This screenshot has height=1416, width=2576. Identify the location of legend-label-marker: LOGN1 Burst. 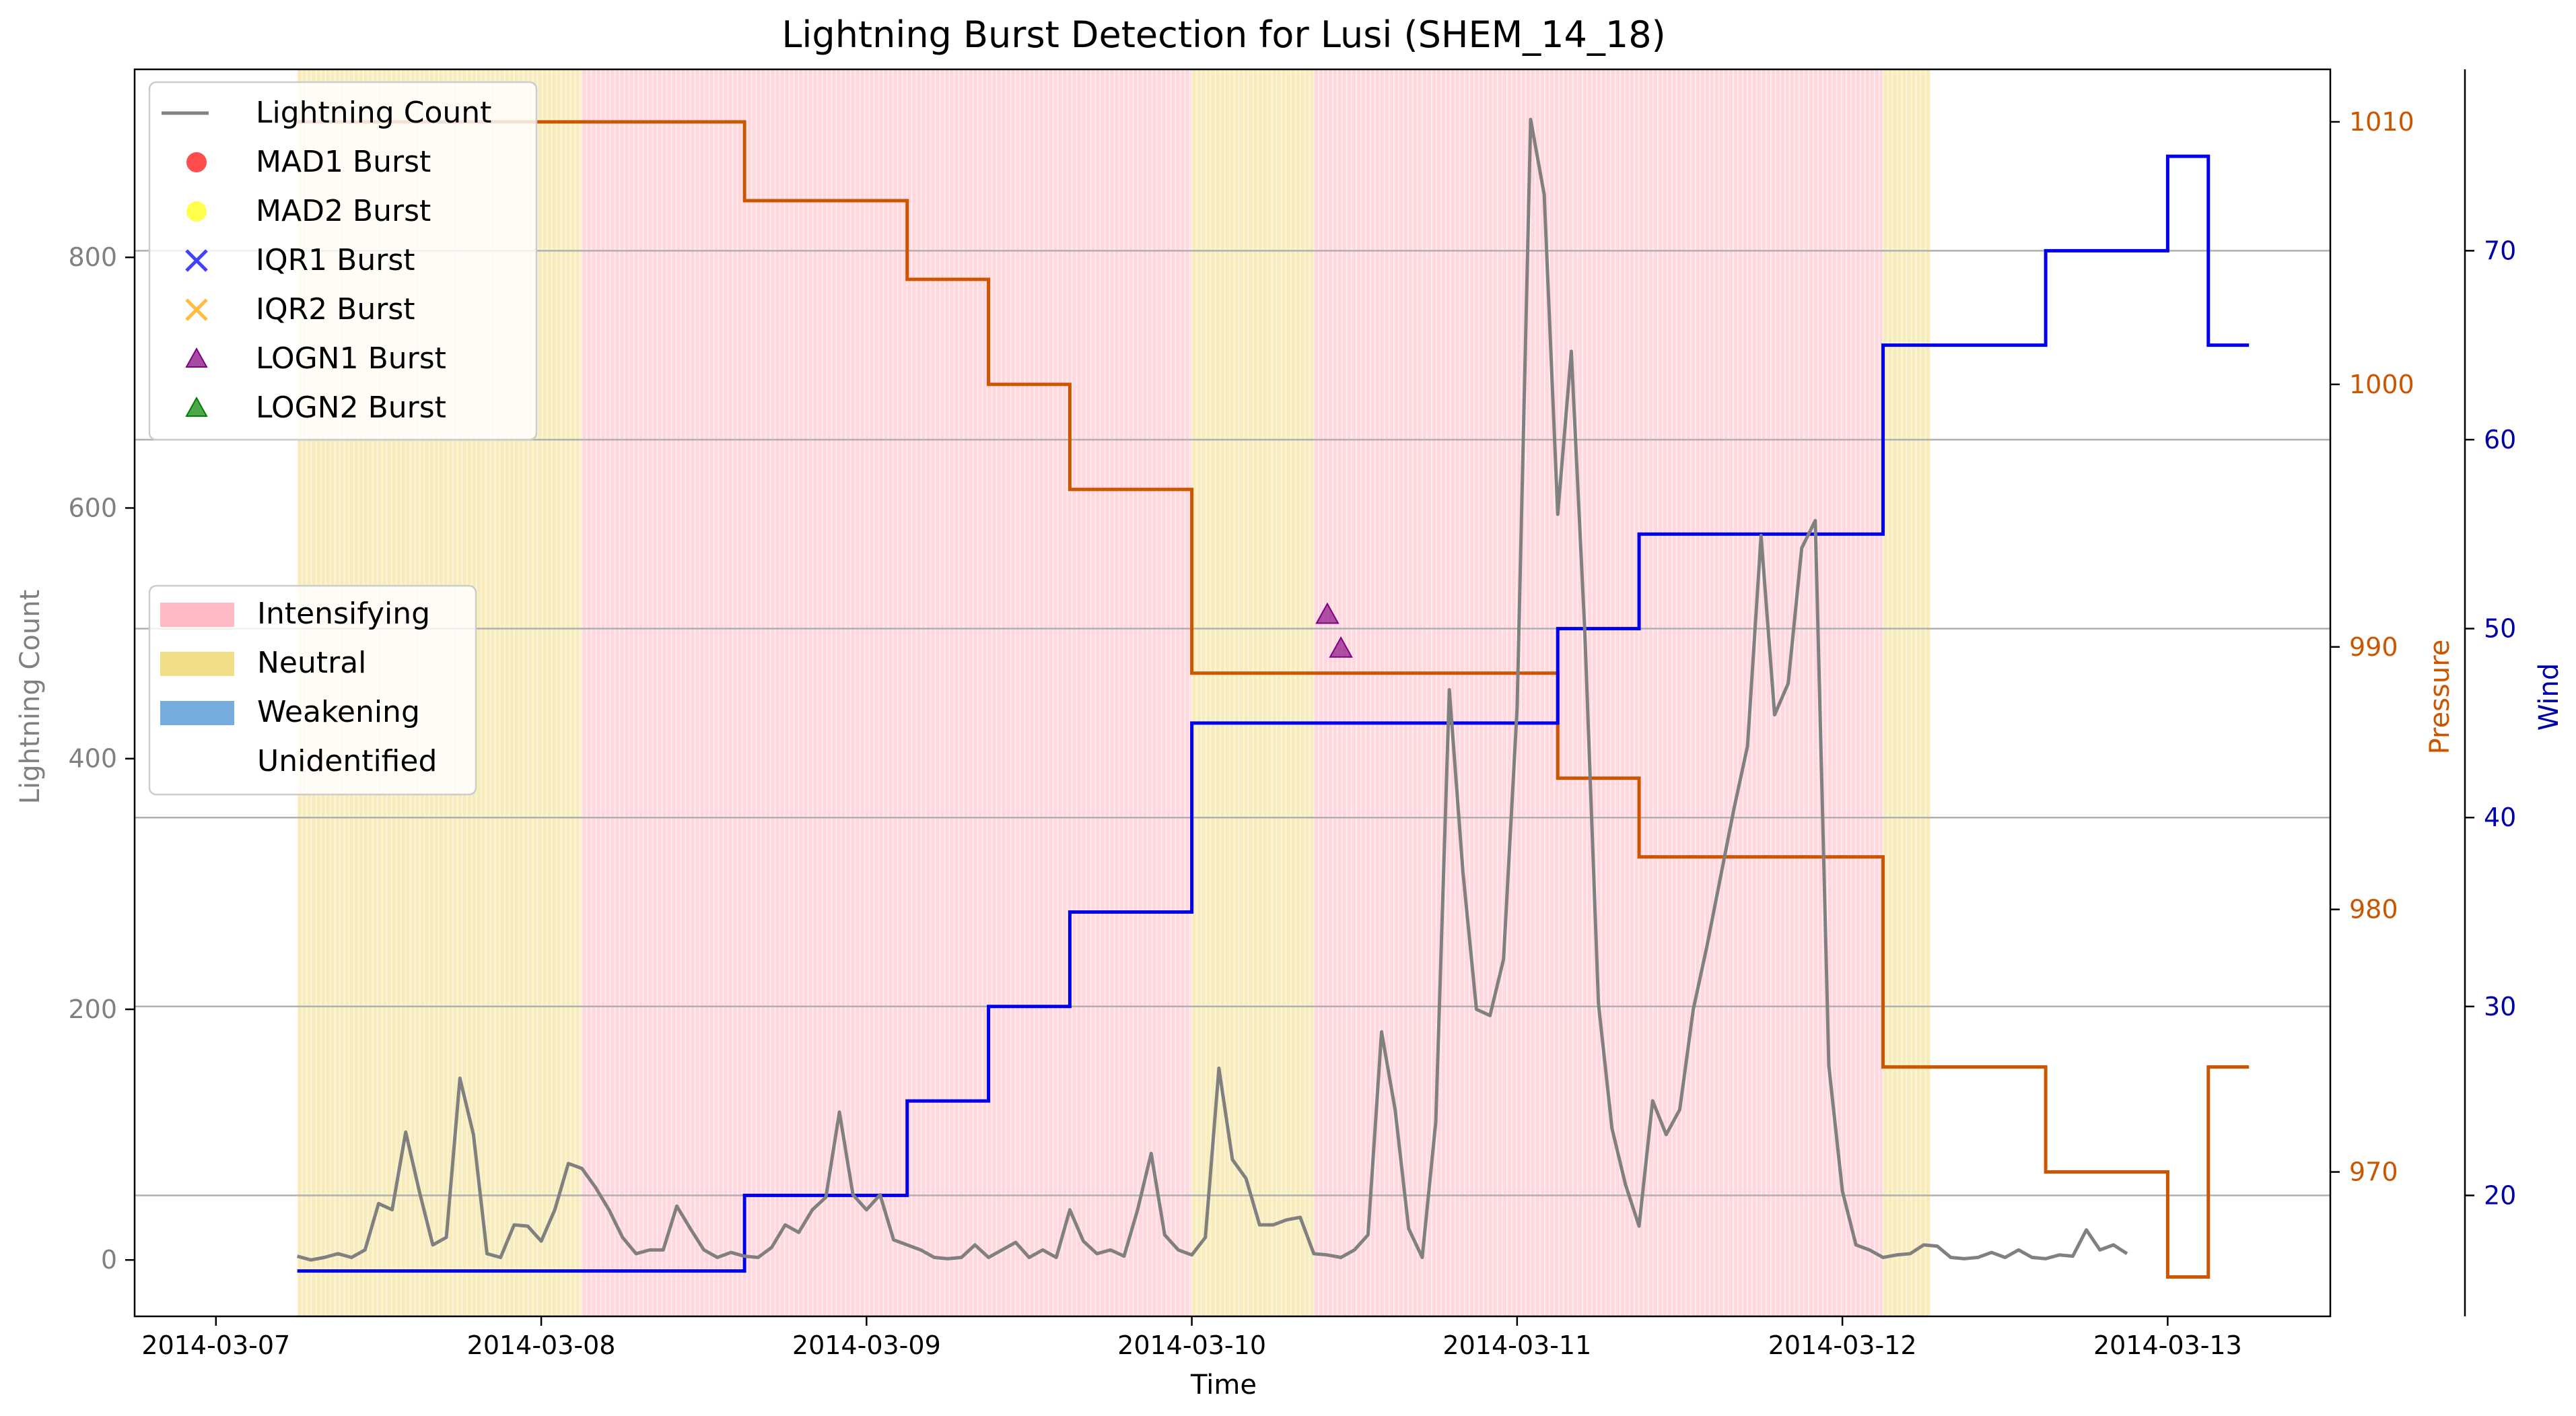
(351, 358).